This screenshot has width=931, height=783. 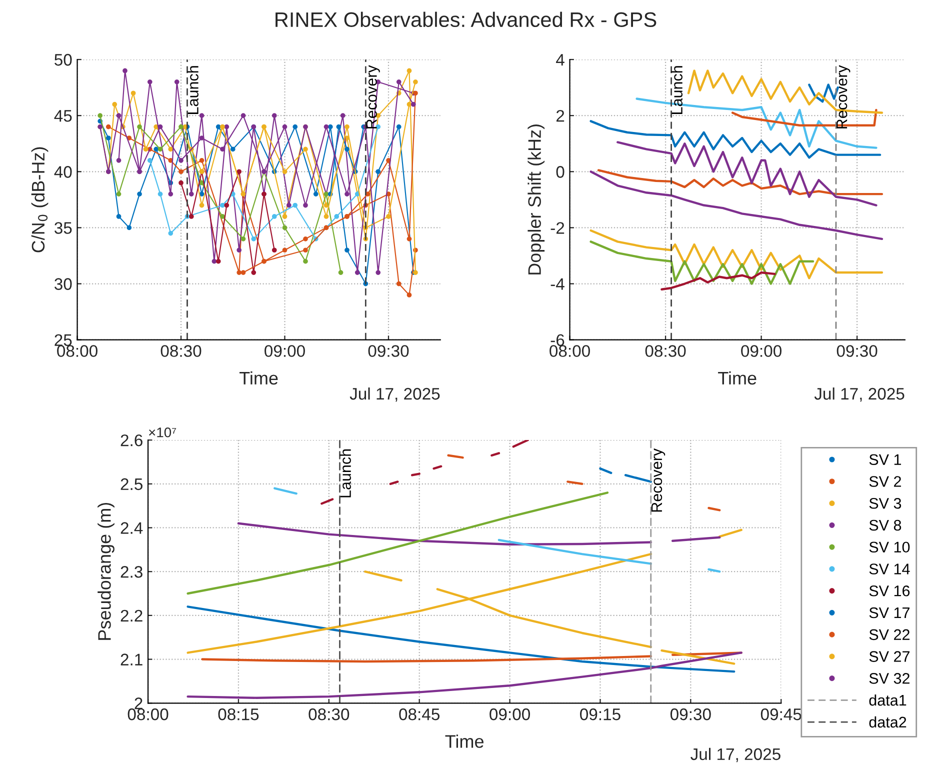 What do you see at coordinates (781, 714) in the screenshot?
I see `x-tick-label: 09:45` at bounding box center [781, 714].